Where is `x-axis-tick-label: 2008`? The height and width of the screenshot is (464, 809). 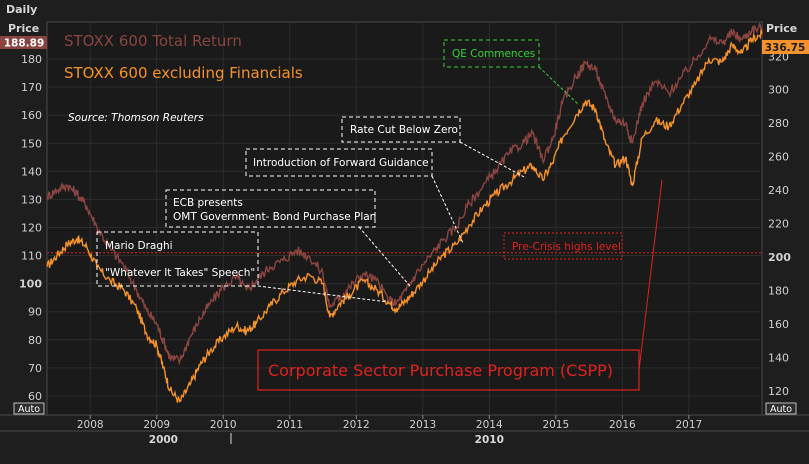
x-axis-tick-label: 2008 is located at coordinates (90, 425).